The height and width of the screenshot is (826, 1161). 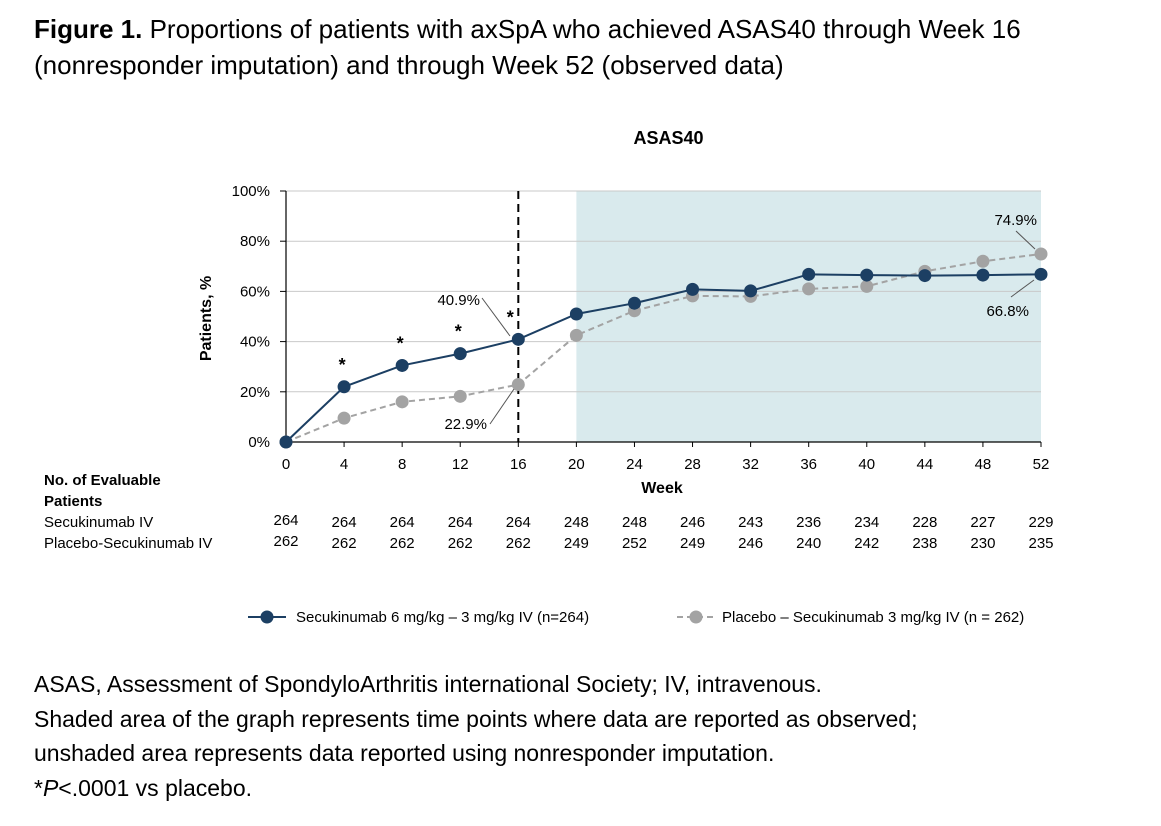 I want to click on evaluable-row-label: Placebo-Secukinumab IV, so click(x=128, y=543).